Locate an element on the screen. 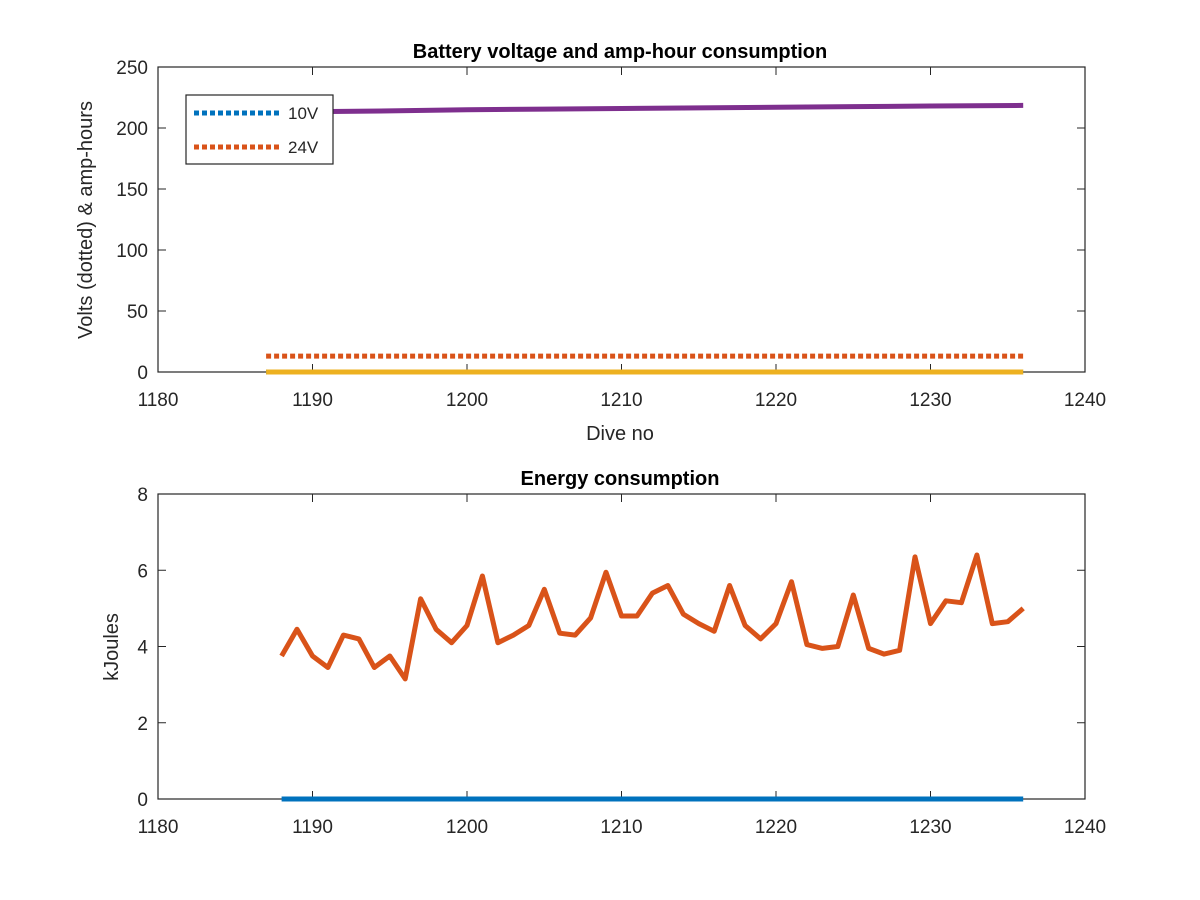 This screenshot has height=900, width=1200. voltage-chart-x-tick-label: 1220 is located at coordinates (776, 400).